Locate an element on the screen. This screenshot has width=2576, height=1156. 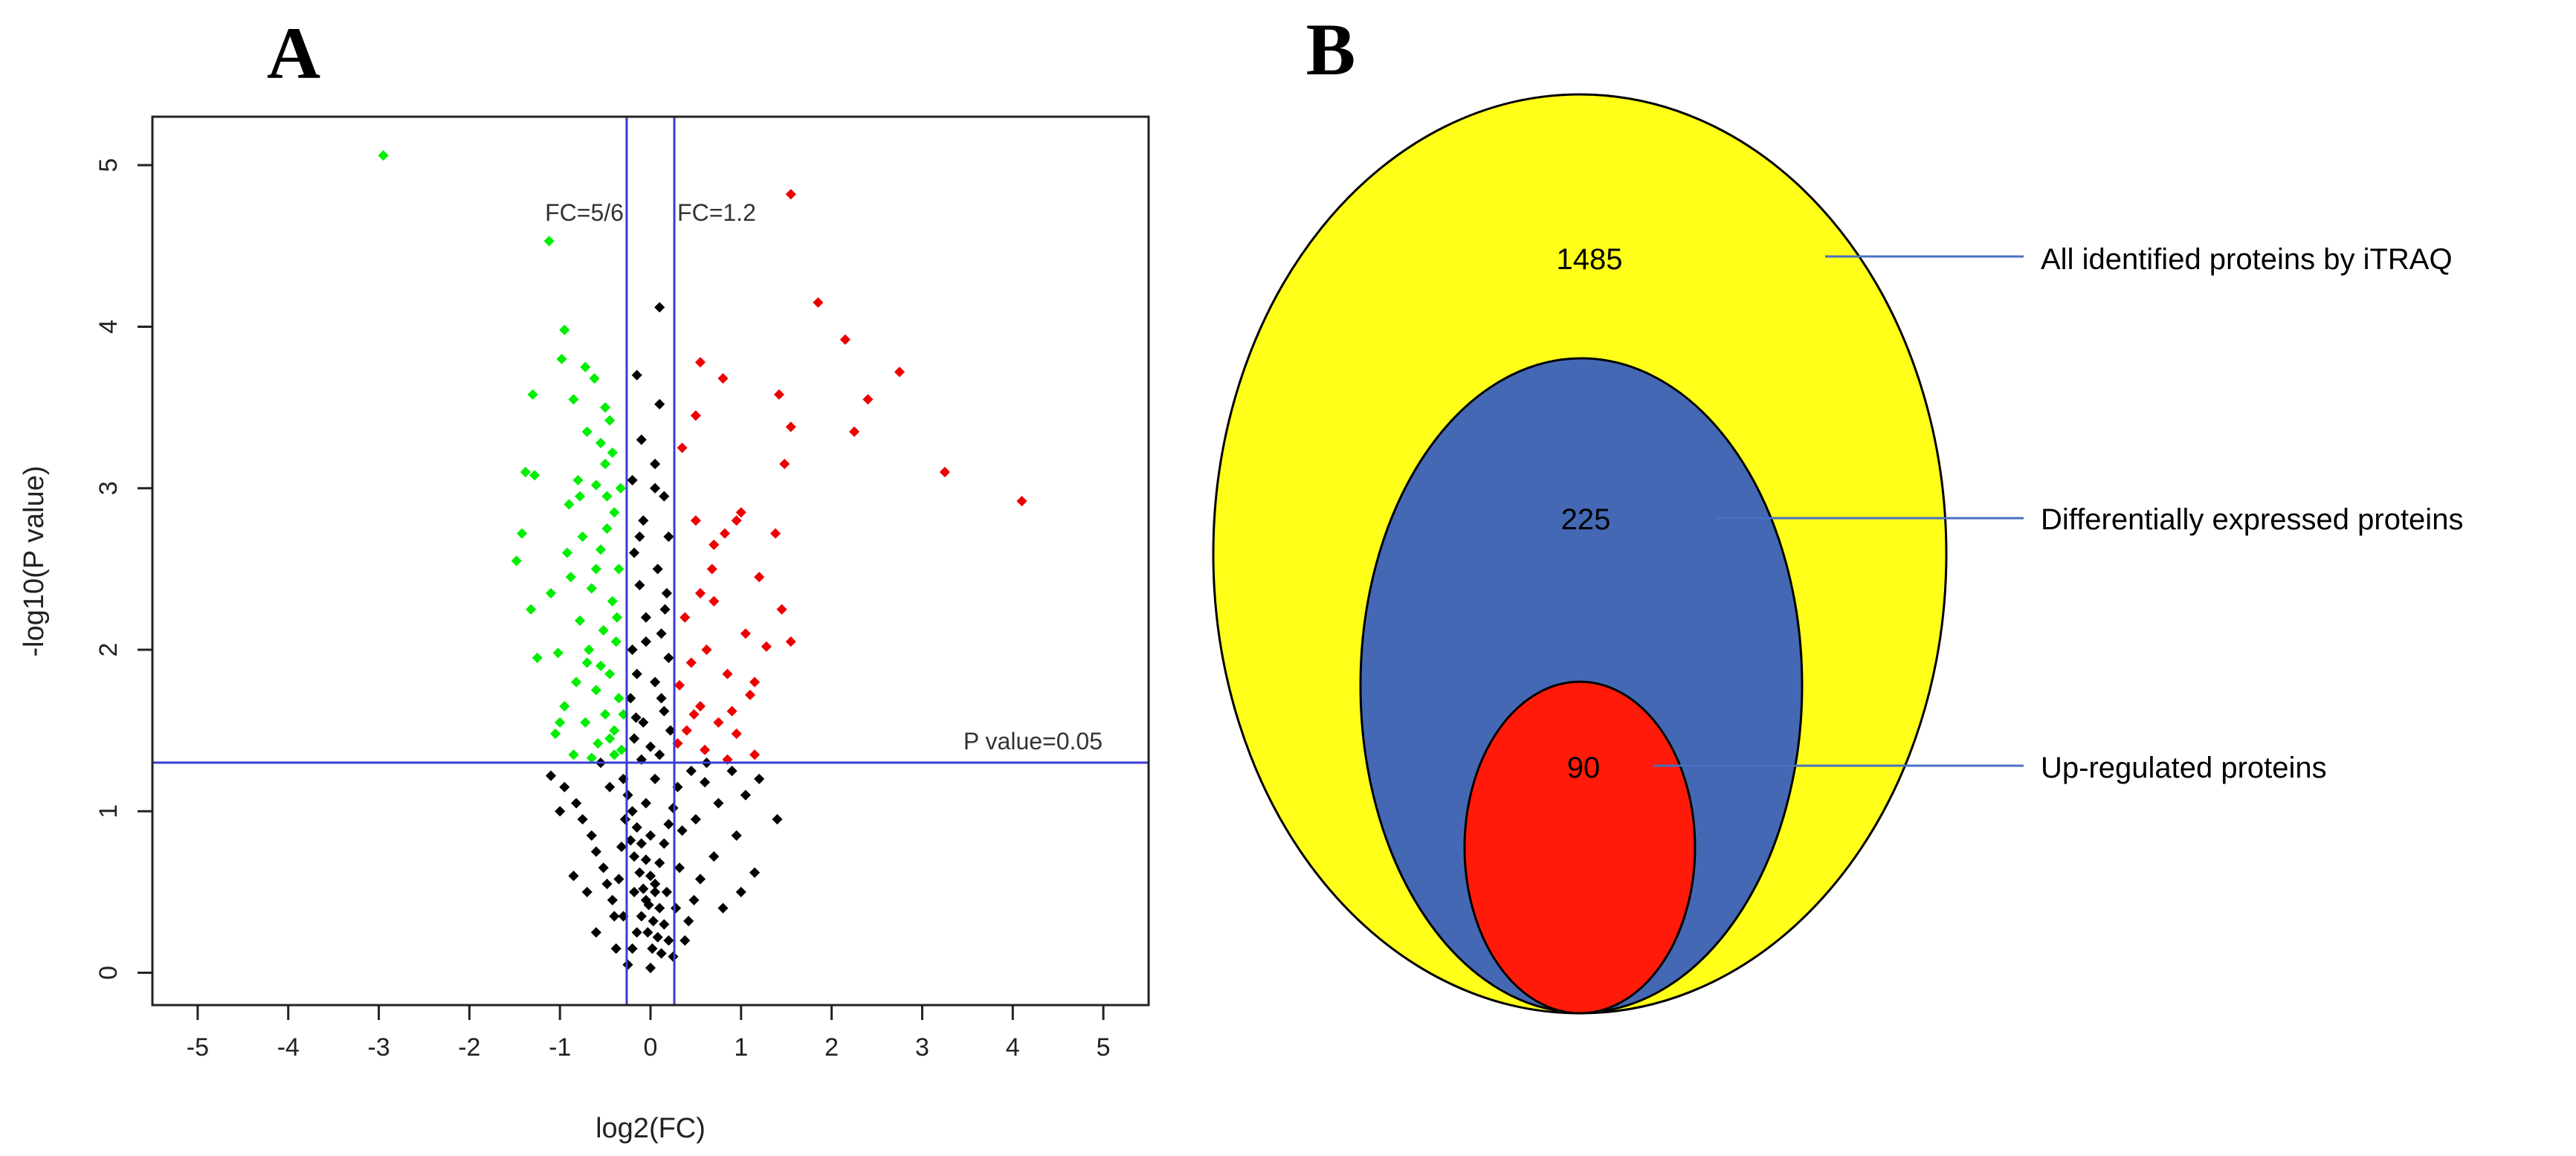
x-tick-label-4: -1 is located at coordinates (560, 1047).